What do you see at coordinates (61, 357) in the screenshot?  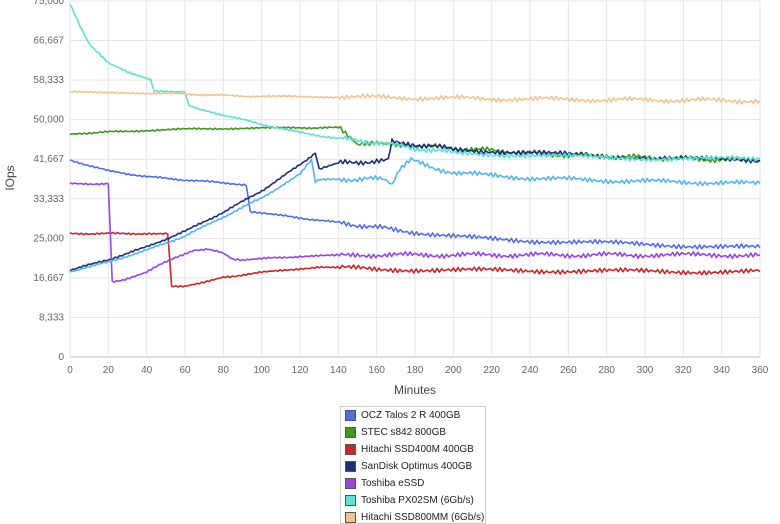 I see `y-tick-label: 0` at bounding box center [61, 357].